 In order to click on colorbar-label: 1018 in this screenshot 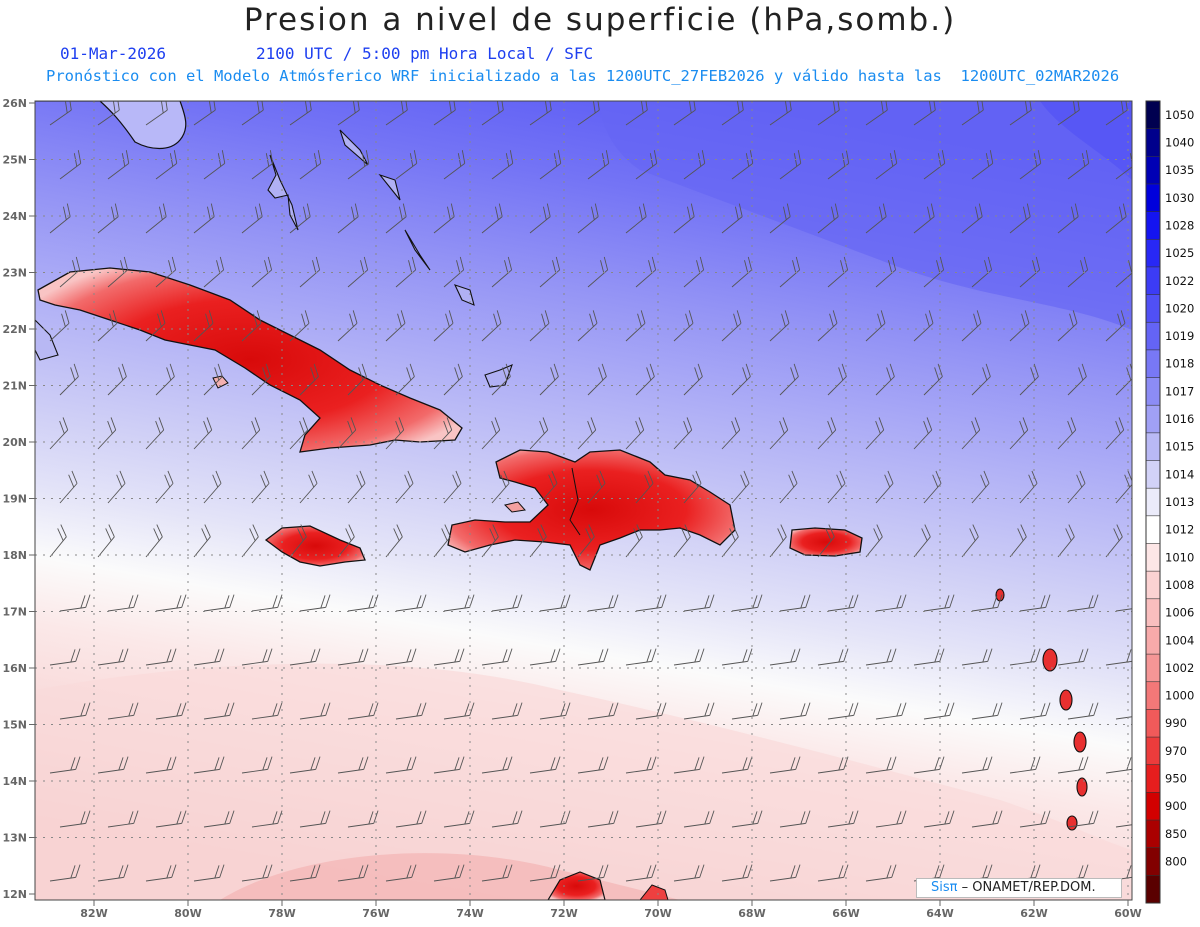, I will do `click(1179, 364)`.